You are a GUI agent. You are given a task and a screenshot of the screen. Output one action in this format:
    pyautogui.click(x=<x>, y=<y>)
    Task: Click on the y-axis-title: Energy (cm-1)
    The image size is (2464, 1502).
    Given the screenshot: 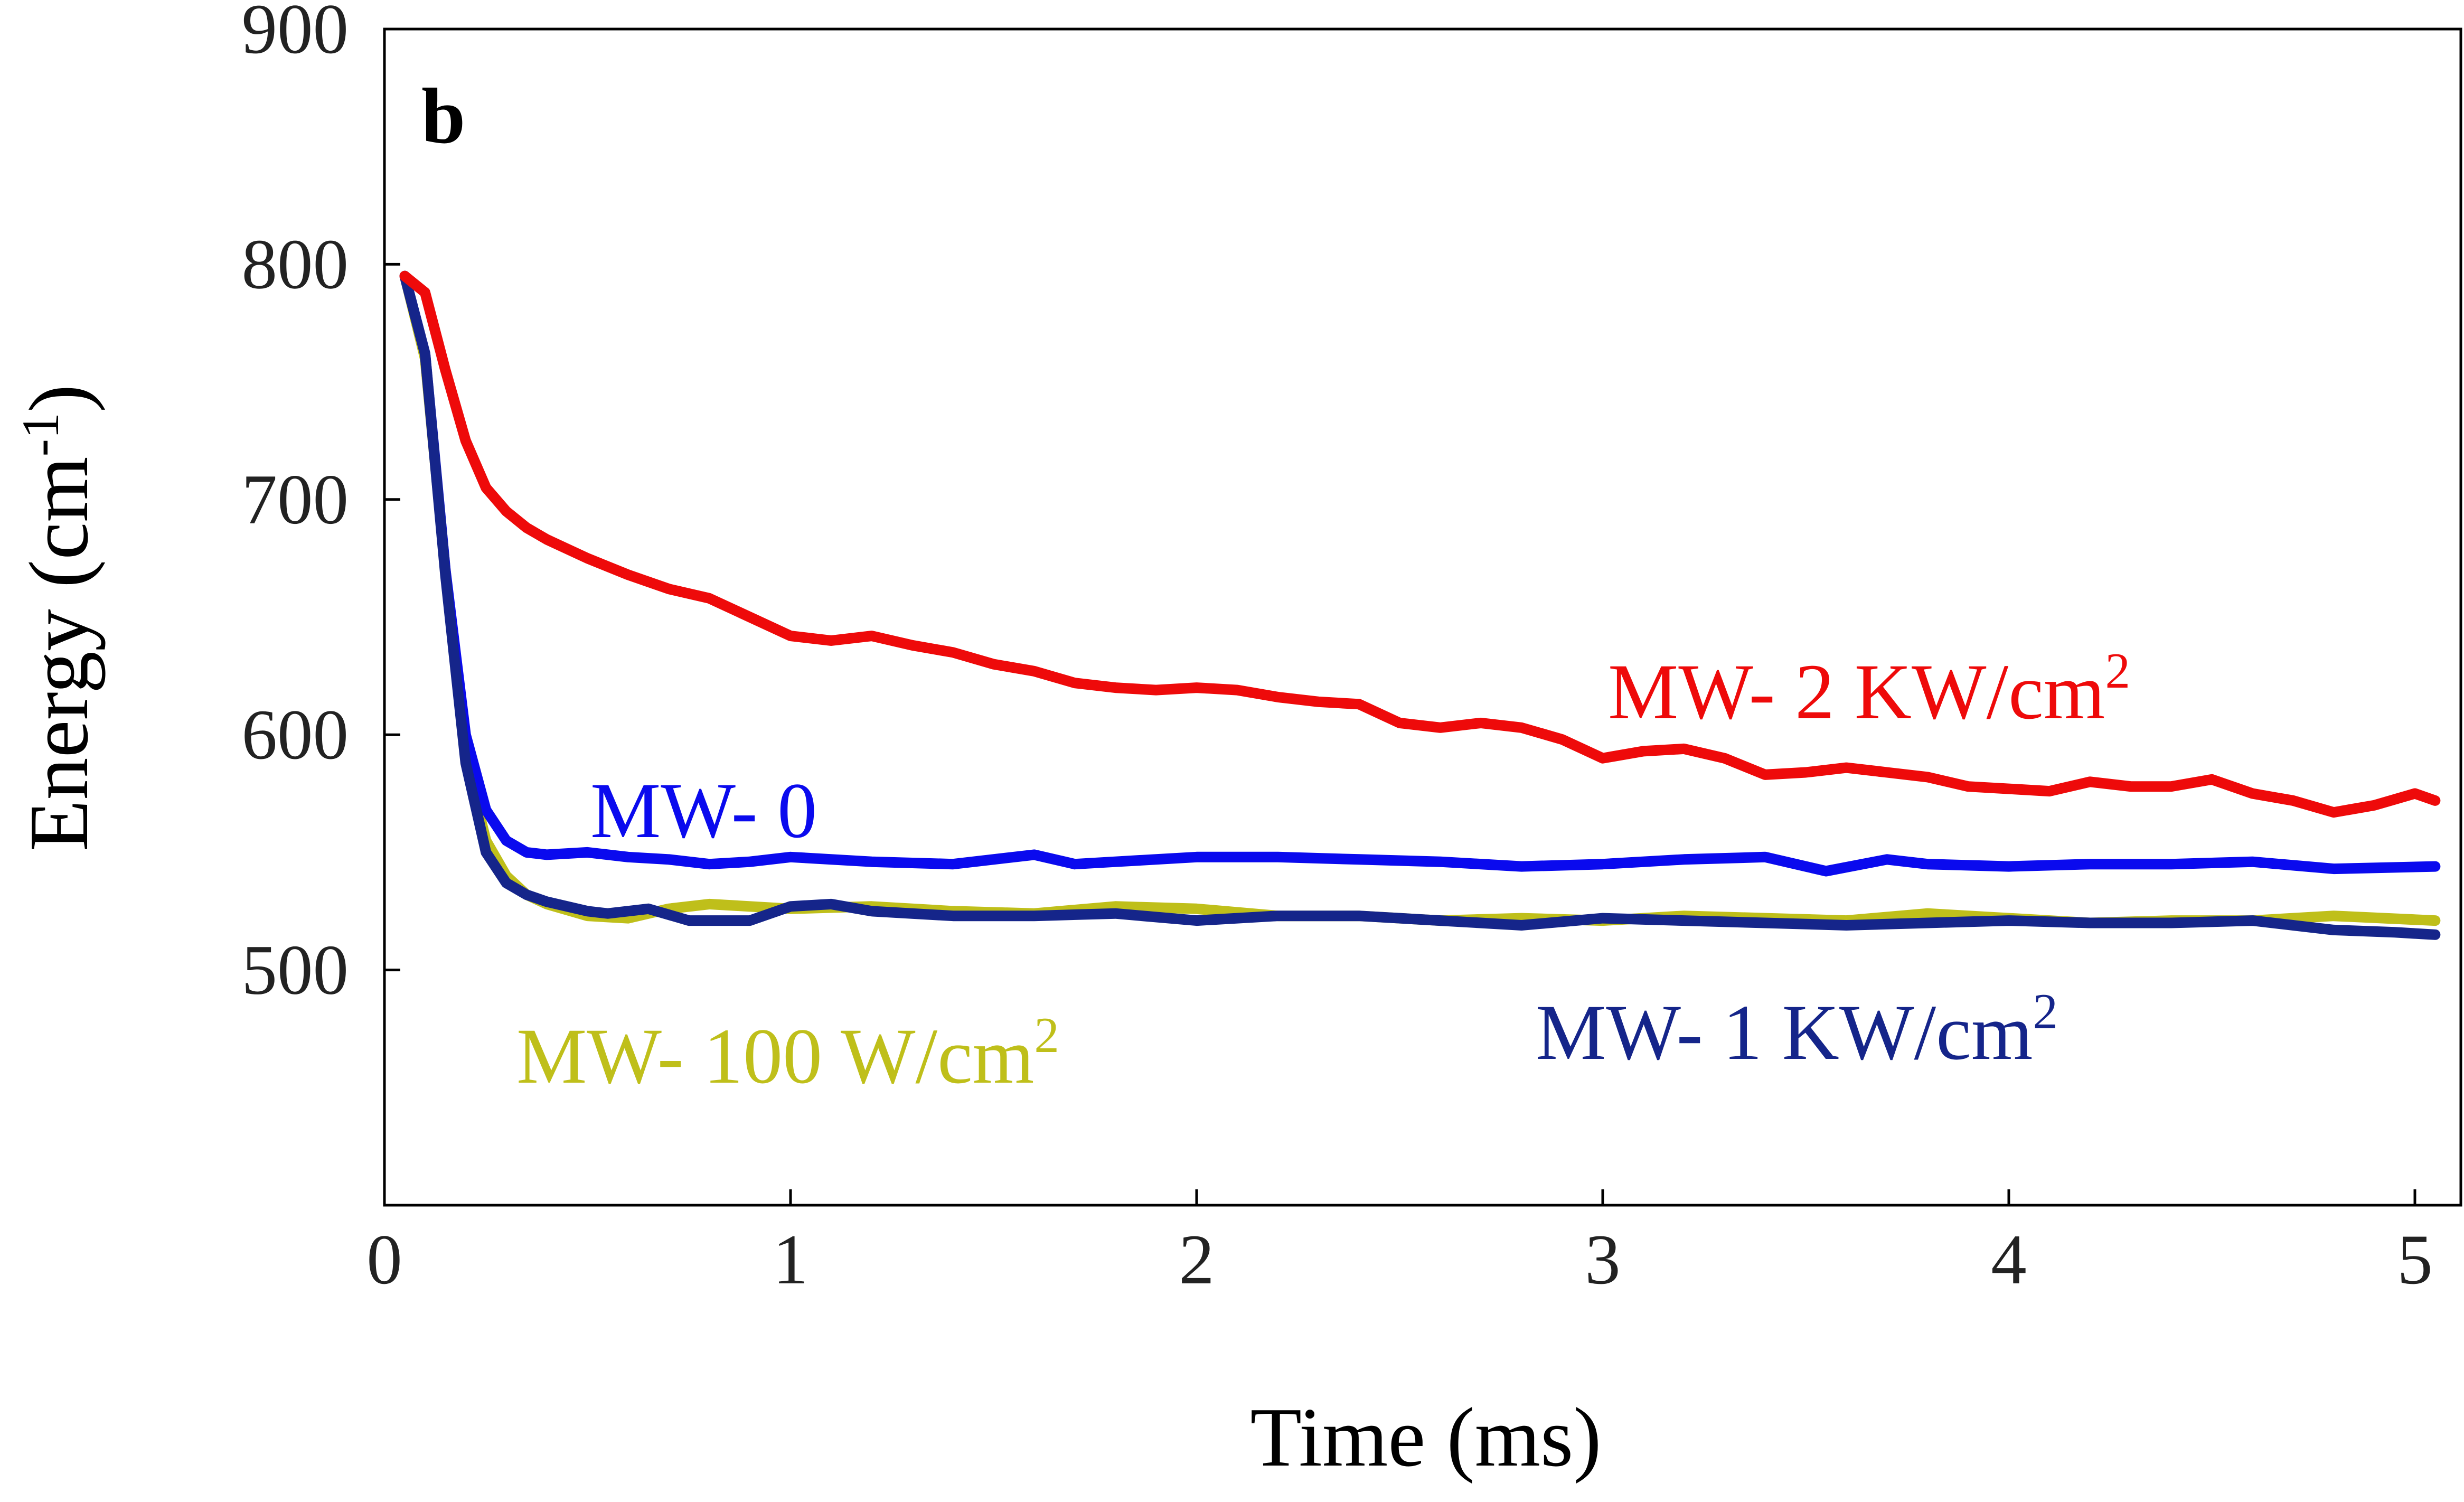 What is the action you would take?
    pyautogui.click(x=58, y=617)
    